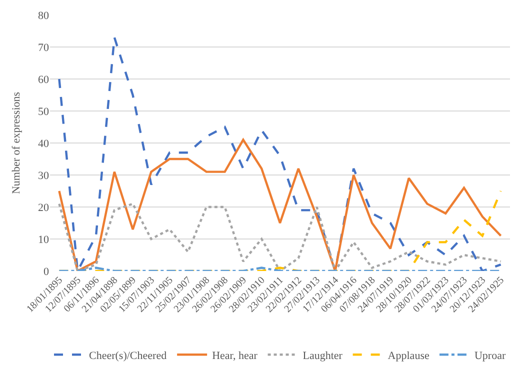 The height and width of the screenshot is (379, 520). What do you see at coordinates (44, 112) in the screenshot?
I see `y-tick-label: 50` at bounding box center [44, 112].